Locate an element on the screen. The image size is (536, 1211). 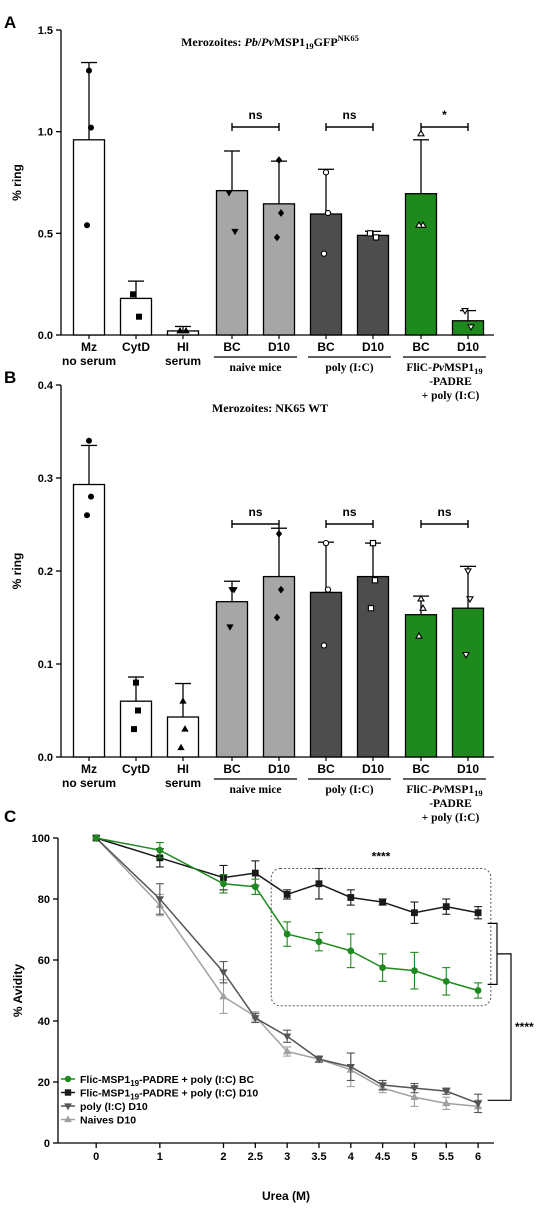
y-tick-label: 1.0 is located at coordinates (45, 133).